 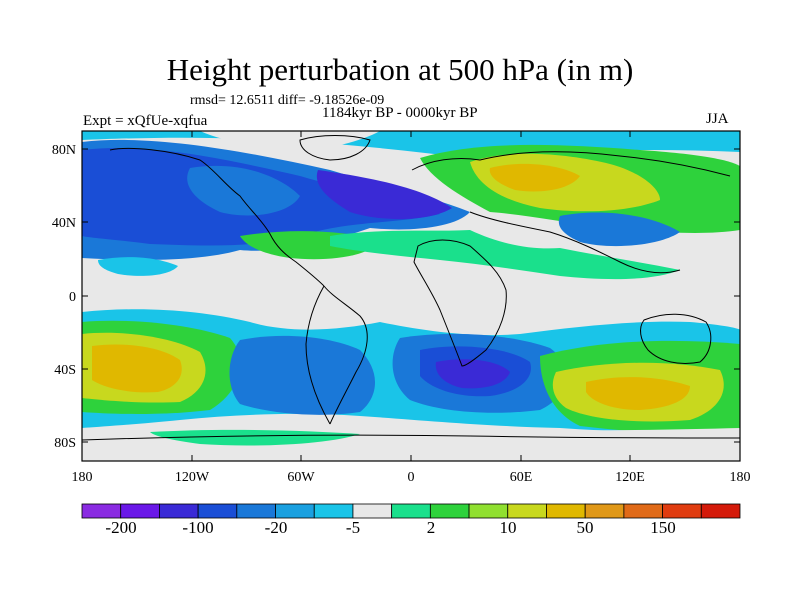 What do you see at coordinates (138, 266) in the screenshot?
I see `region-pacific-tropics-low` at bounding box center [138, 266].